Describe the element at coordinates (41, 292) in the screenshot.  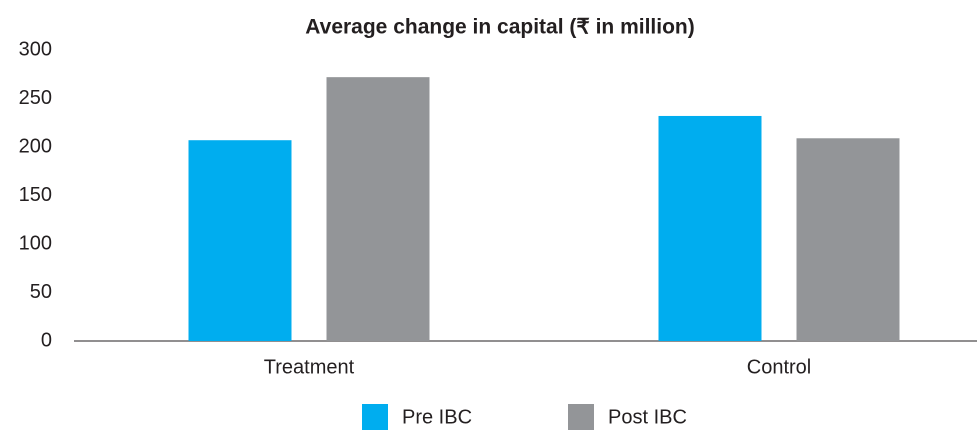
I see `y-tick-label: 50` at that location.